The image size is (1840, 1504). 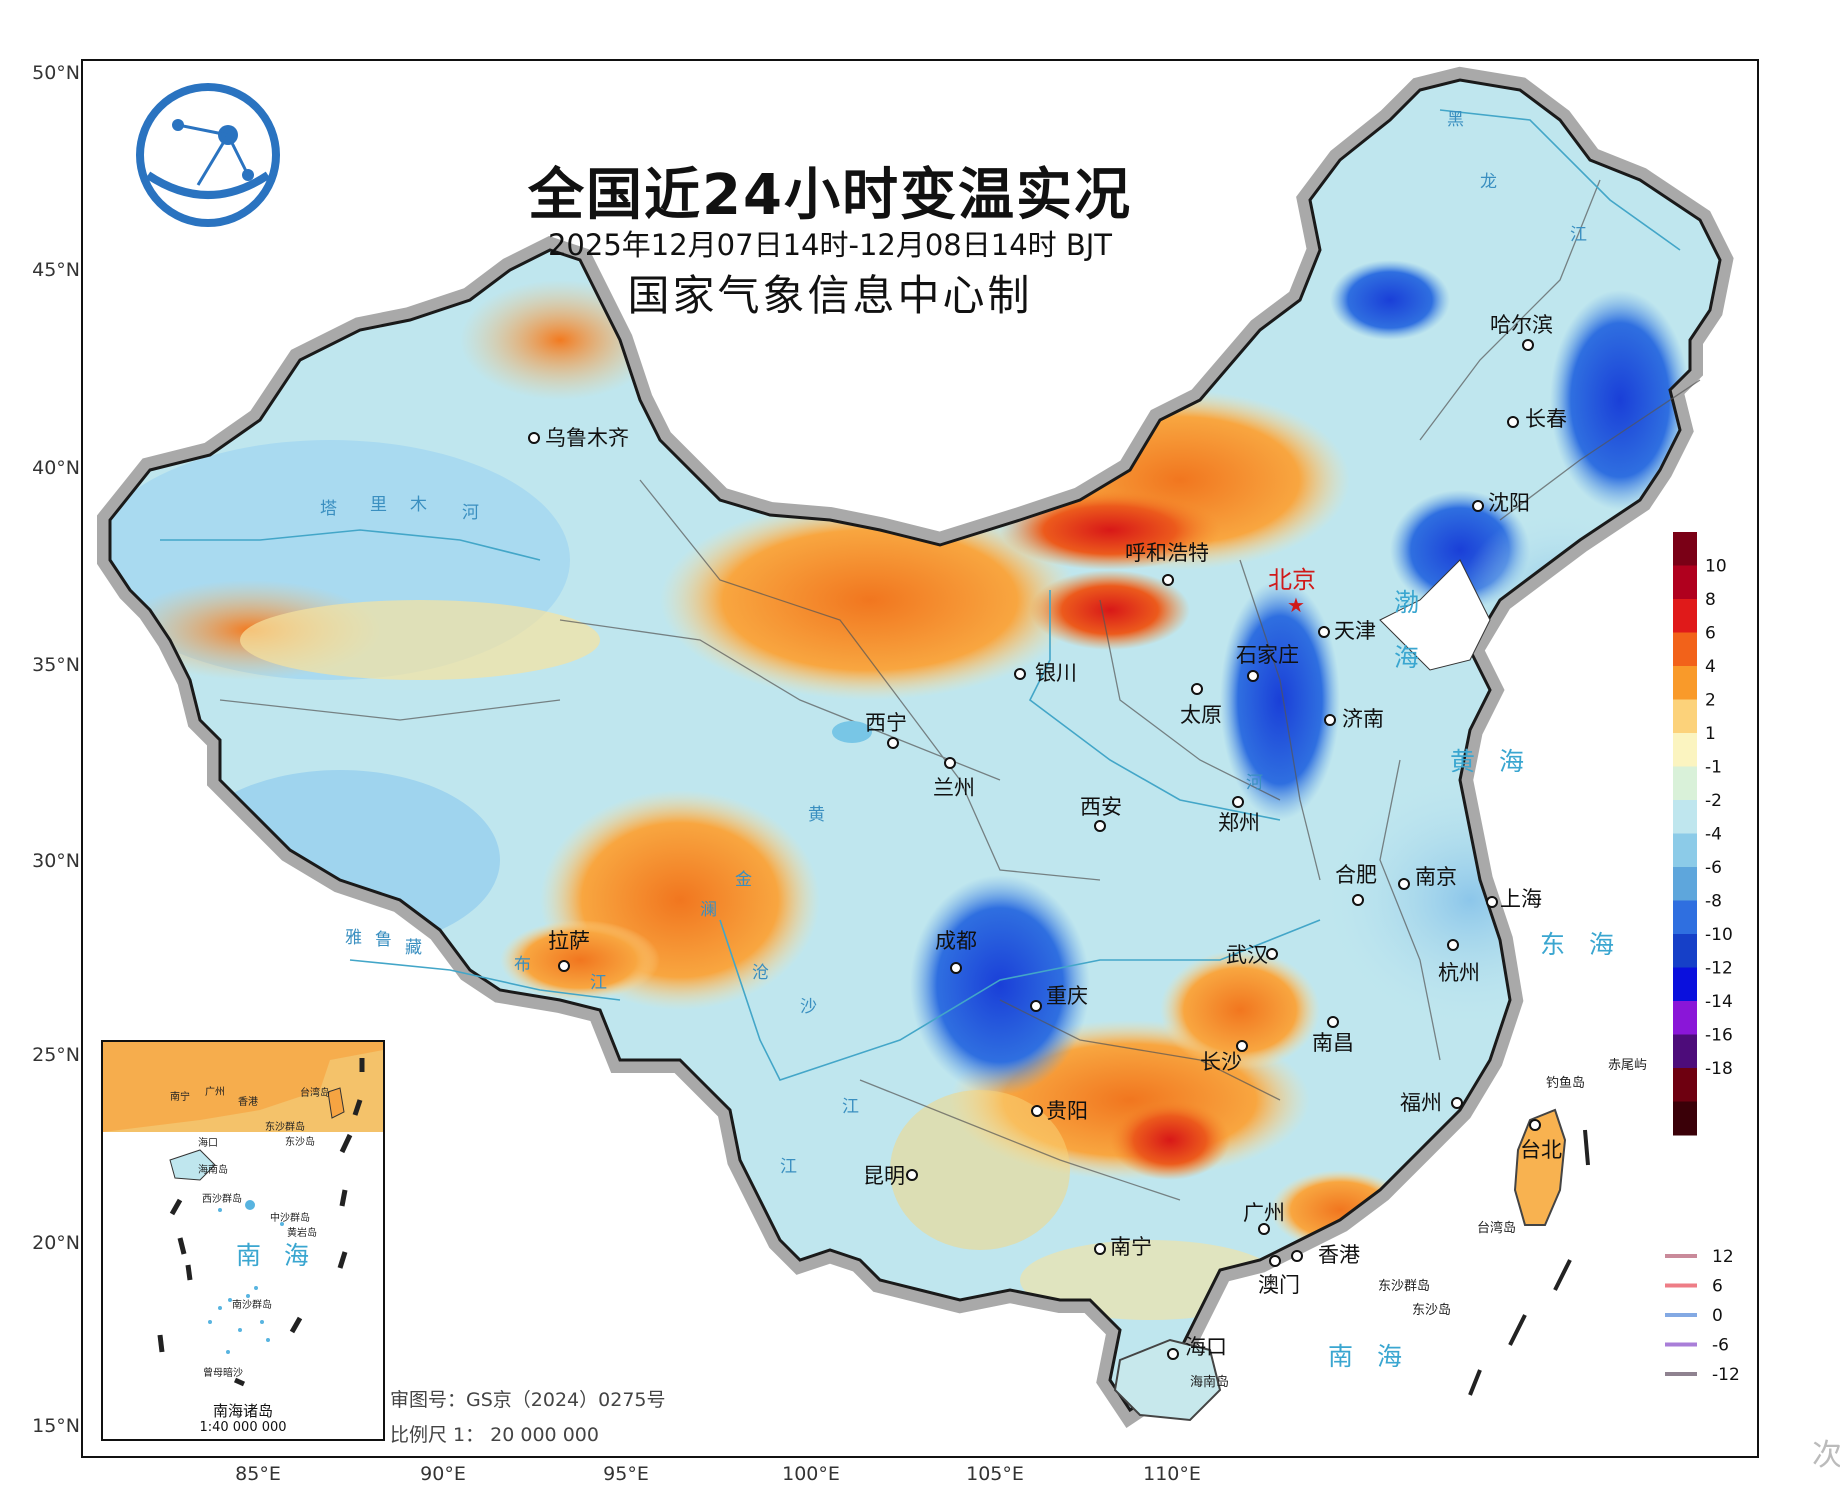 What do you see at coordinates (1521, 899) in the screenshot?
I see `svg-text: 上海` at bounding box center [1521, 899].